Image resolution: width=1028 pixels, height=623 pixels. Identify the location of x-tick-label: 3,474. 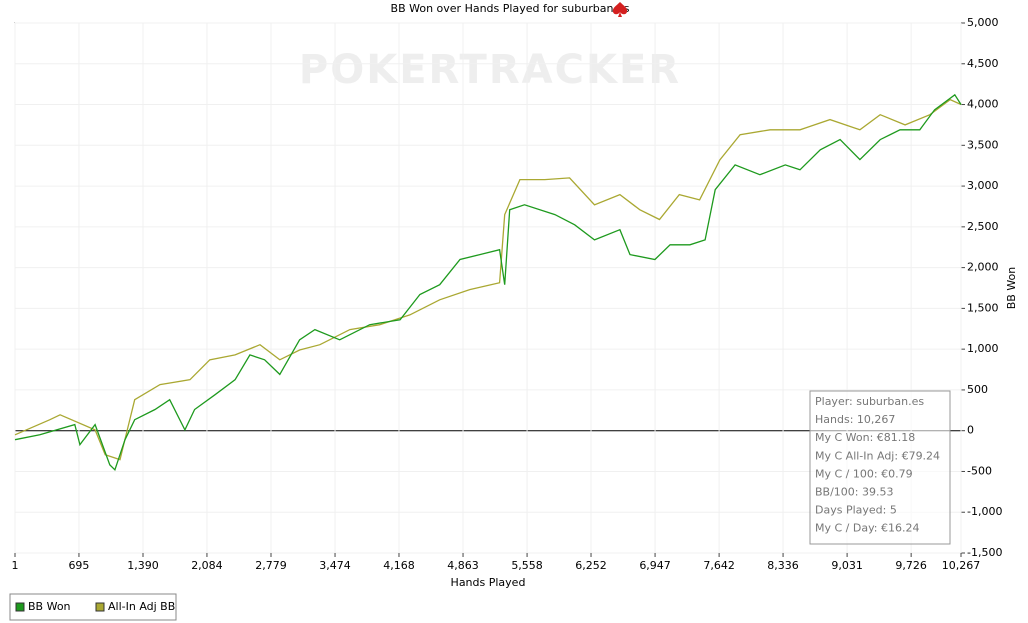
(335, 565).